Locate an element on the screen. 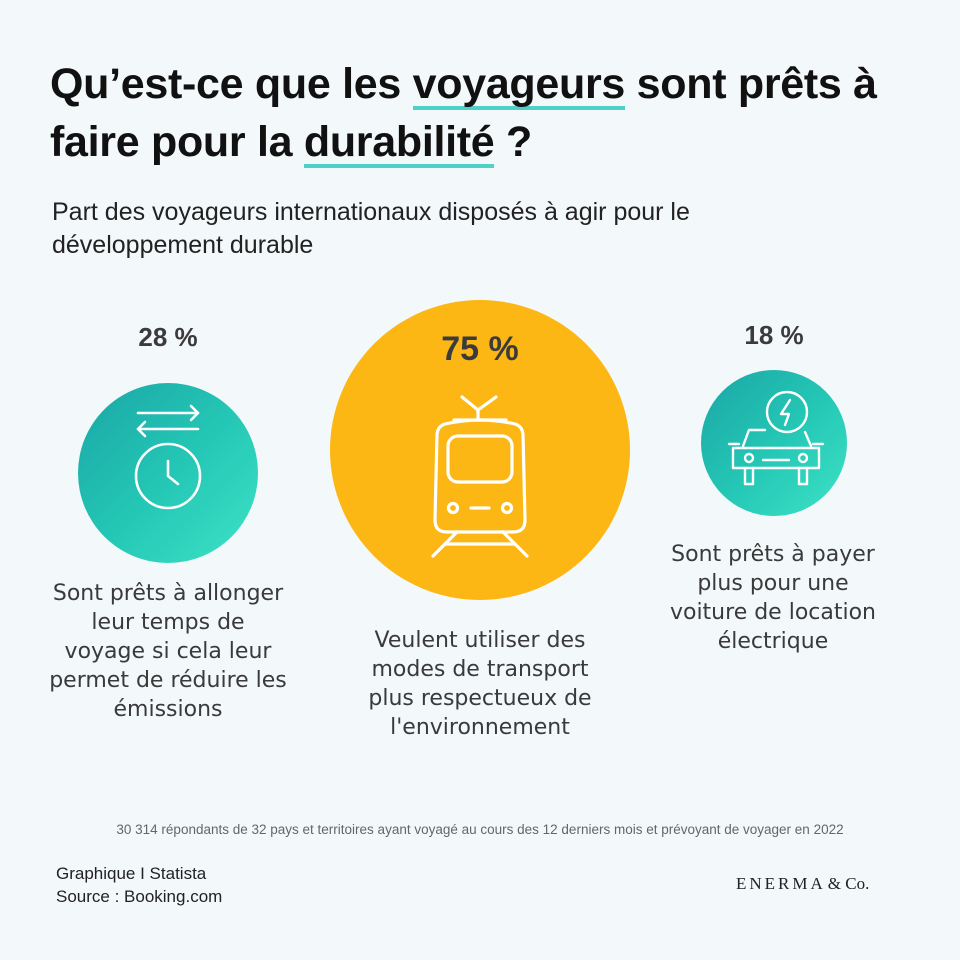  value-label-1: 28 % is located at coordinates (168, 337).